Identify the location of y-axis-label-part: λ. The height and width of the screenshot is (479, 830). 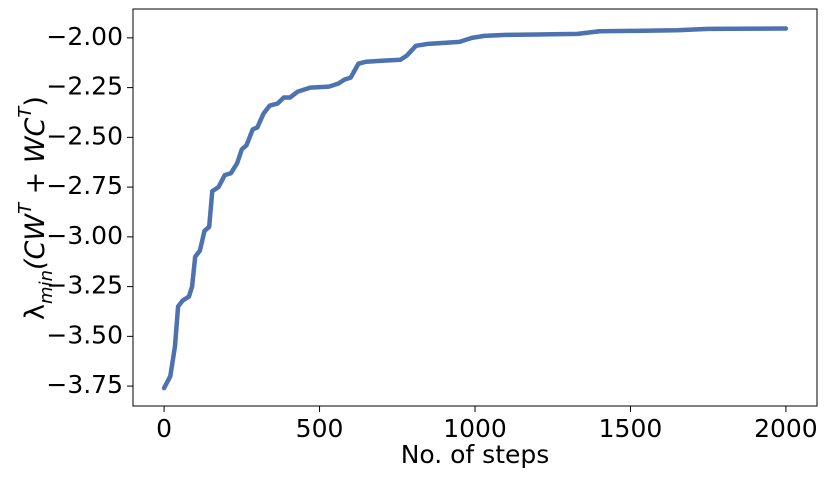
(35, 312).